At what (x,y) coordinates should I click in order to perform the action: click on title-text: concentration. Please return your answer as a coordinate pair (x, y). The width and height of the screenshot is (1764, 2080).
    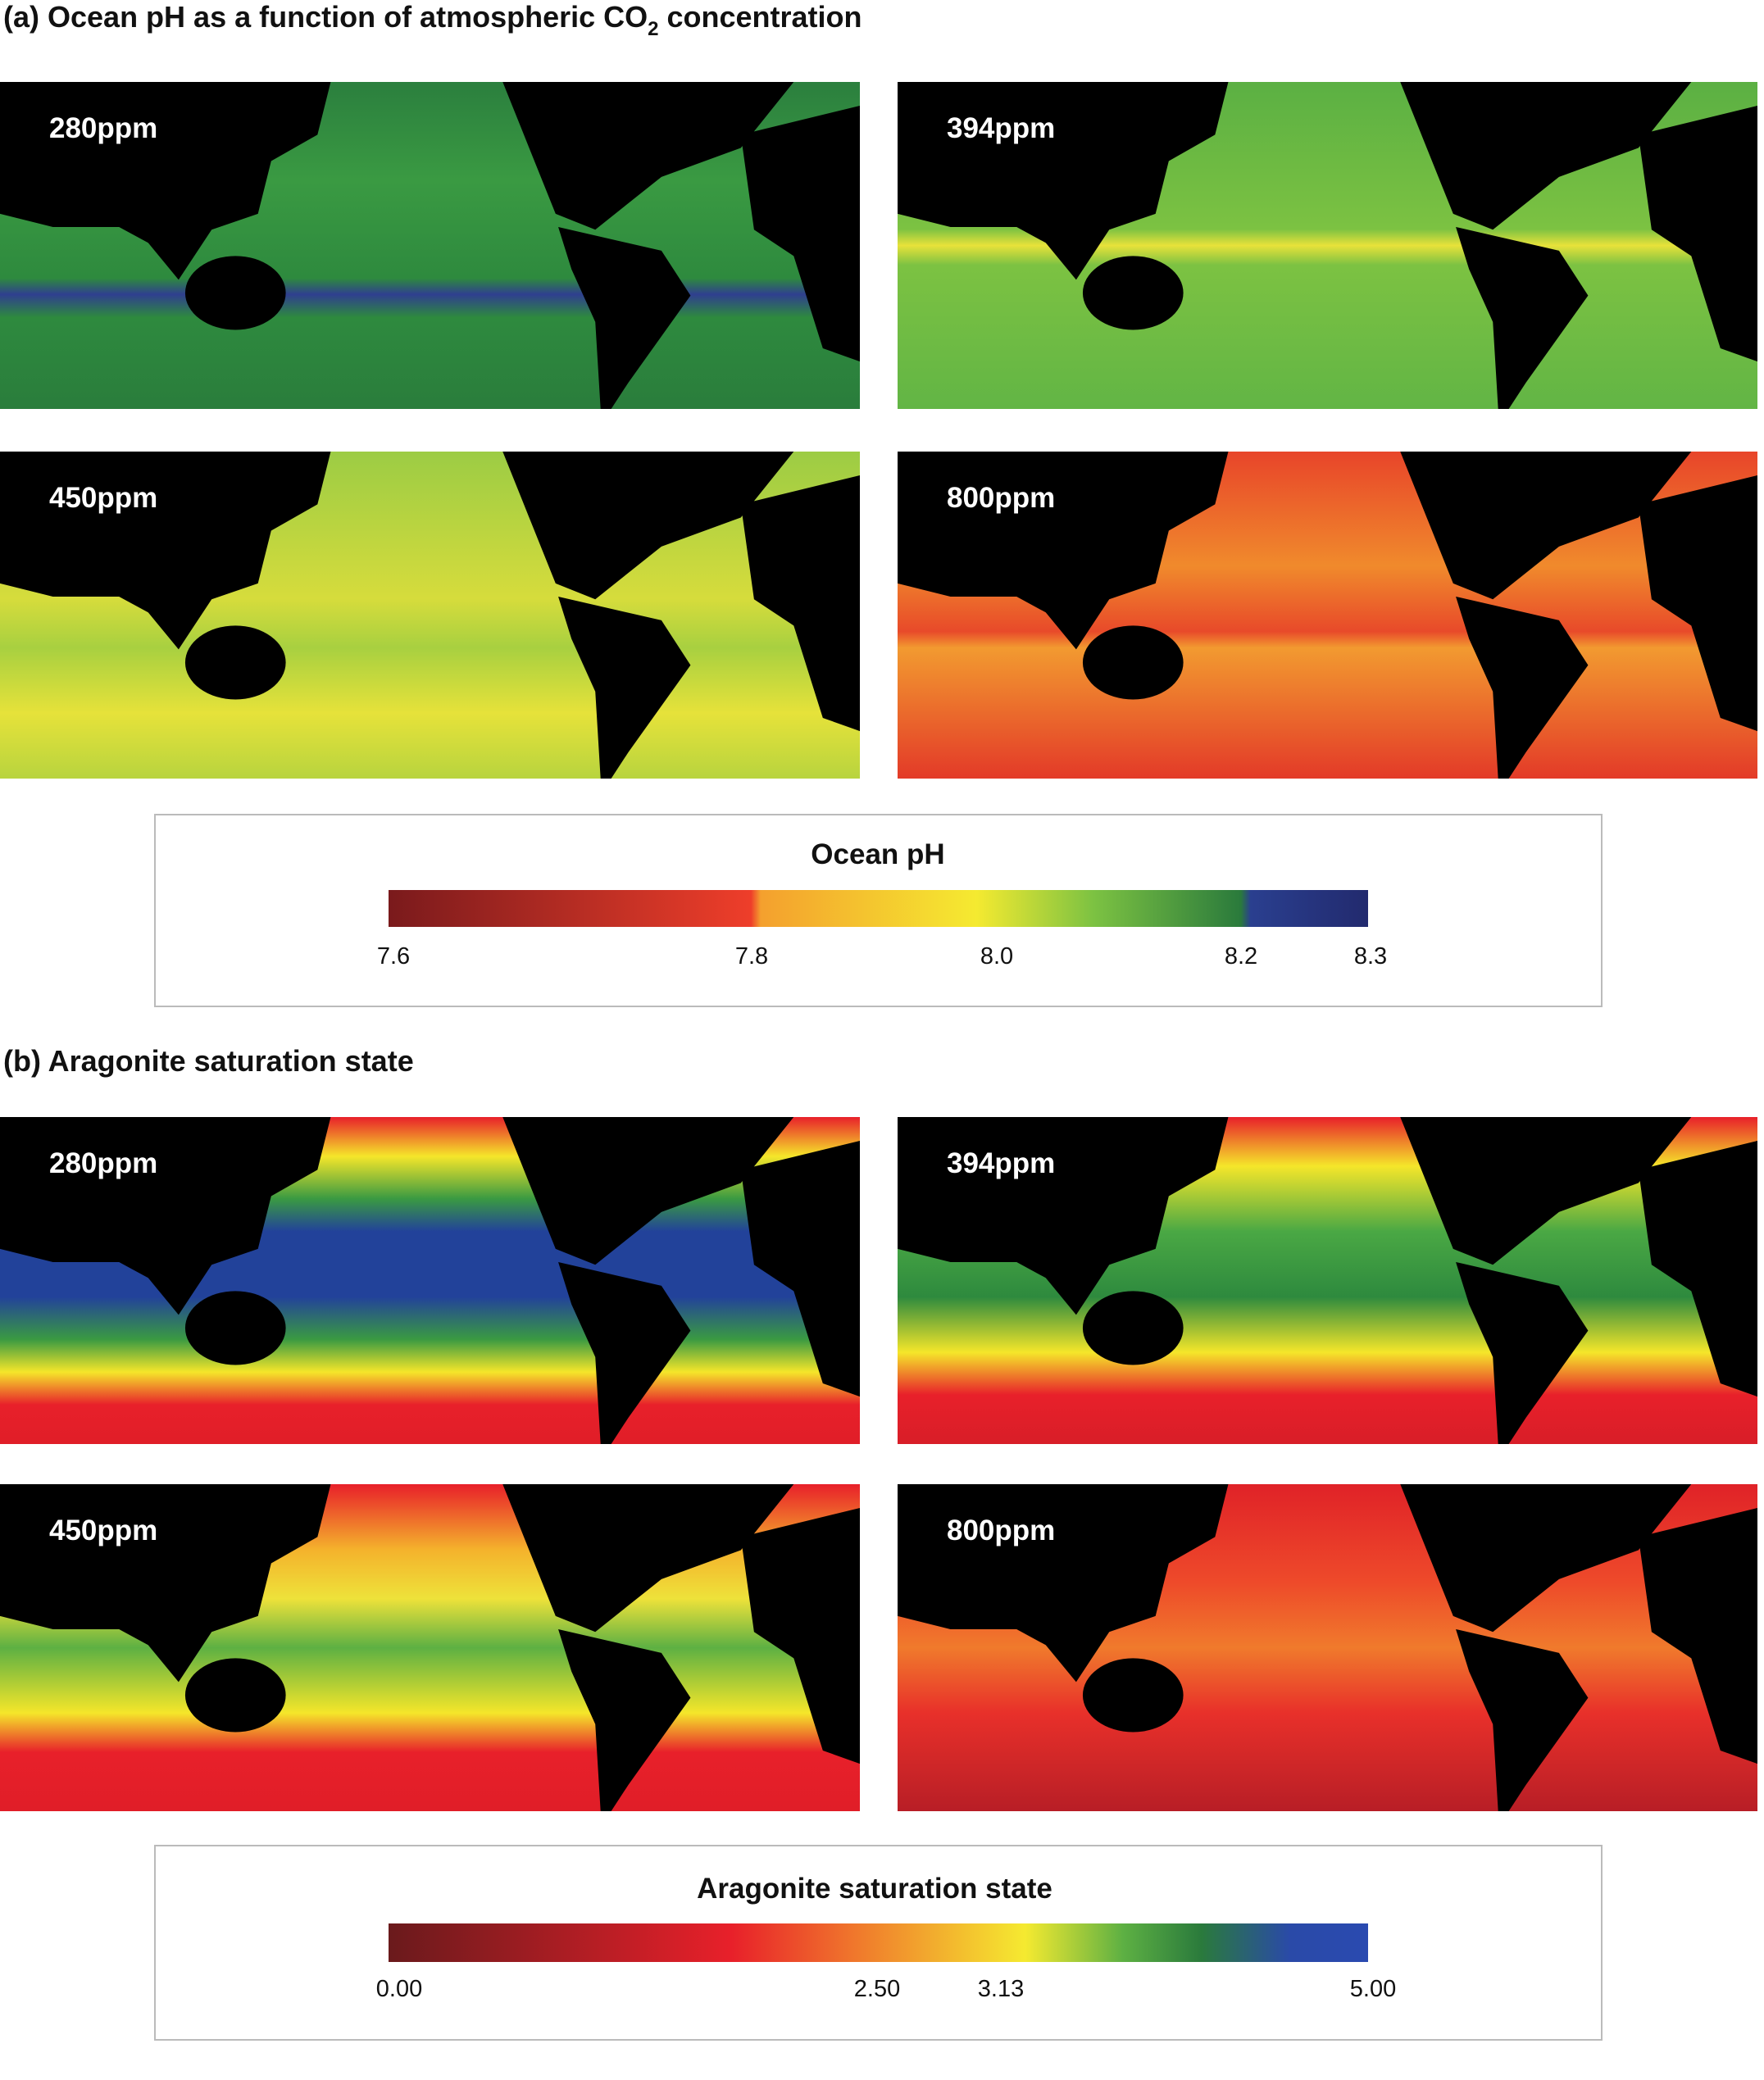
    Looking at the image, I should click on (764, 17).